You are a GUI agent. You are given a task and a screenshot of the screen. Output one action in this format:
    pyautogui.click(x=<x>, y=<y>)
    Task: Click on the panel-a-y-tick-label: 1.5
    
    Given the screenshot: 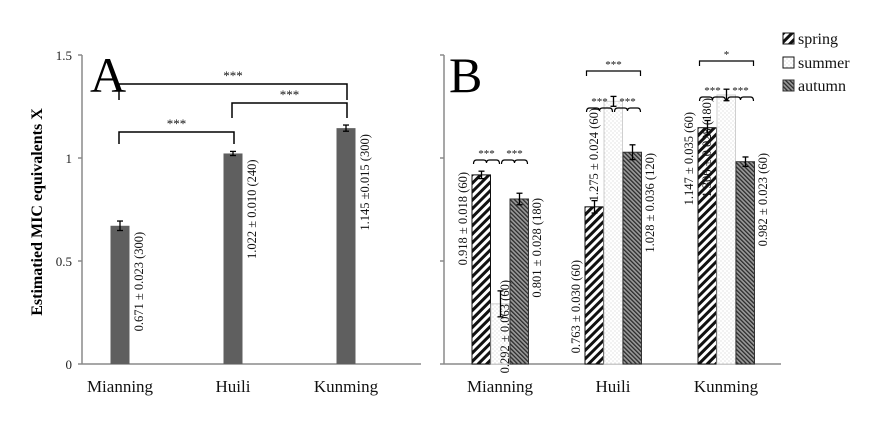 What is the action you would take?
    pyautogui.click(x=64, y=55)
    